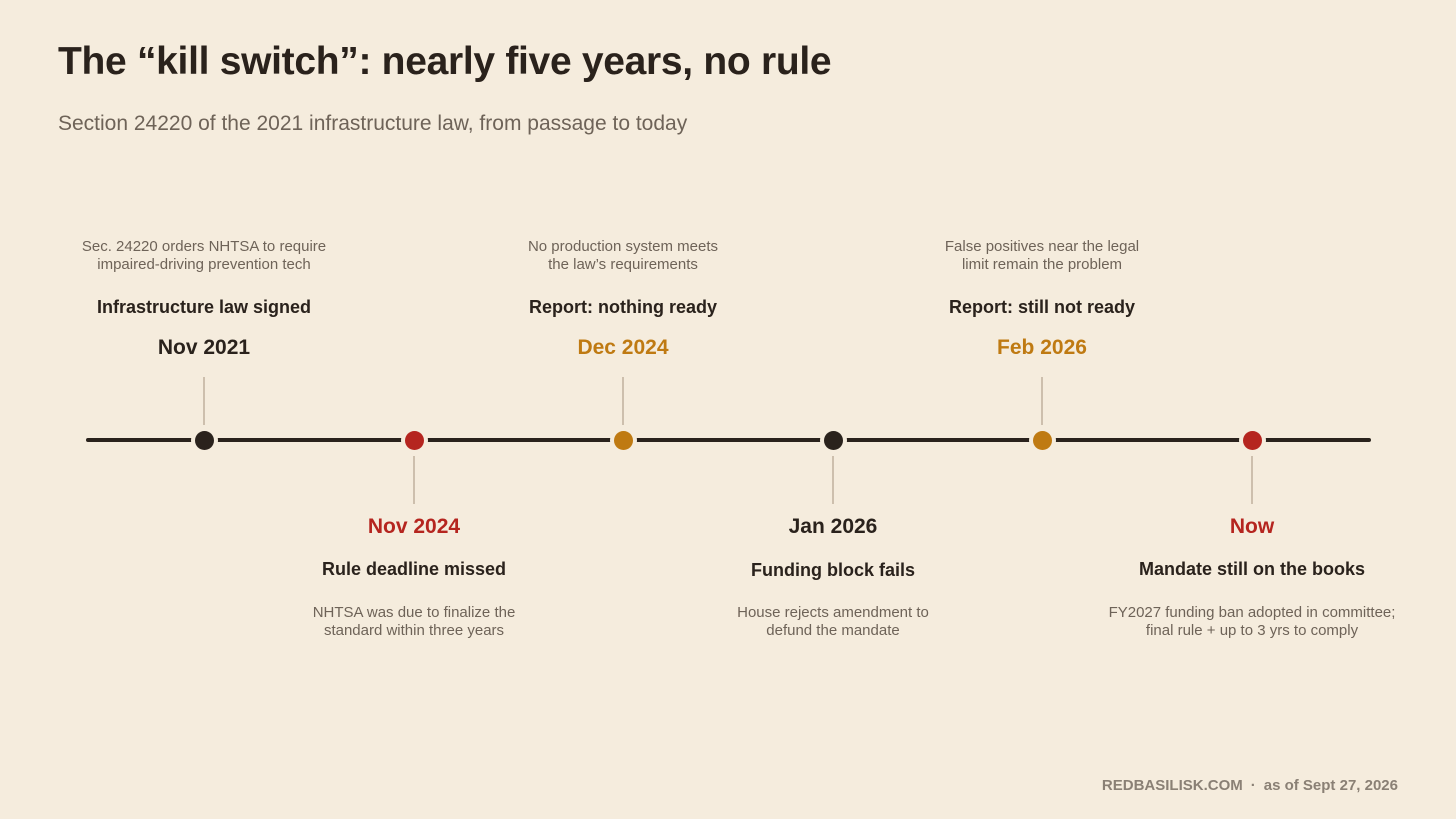 The height and width of the screenshot is (819, 1456). I want to click on event-description-line: limit remain the problem, so click(1042, 264).